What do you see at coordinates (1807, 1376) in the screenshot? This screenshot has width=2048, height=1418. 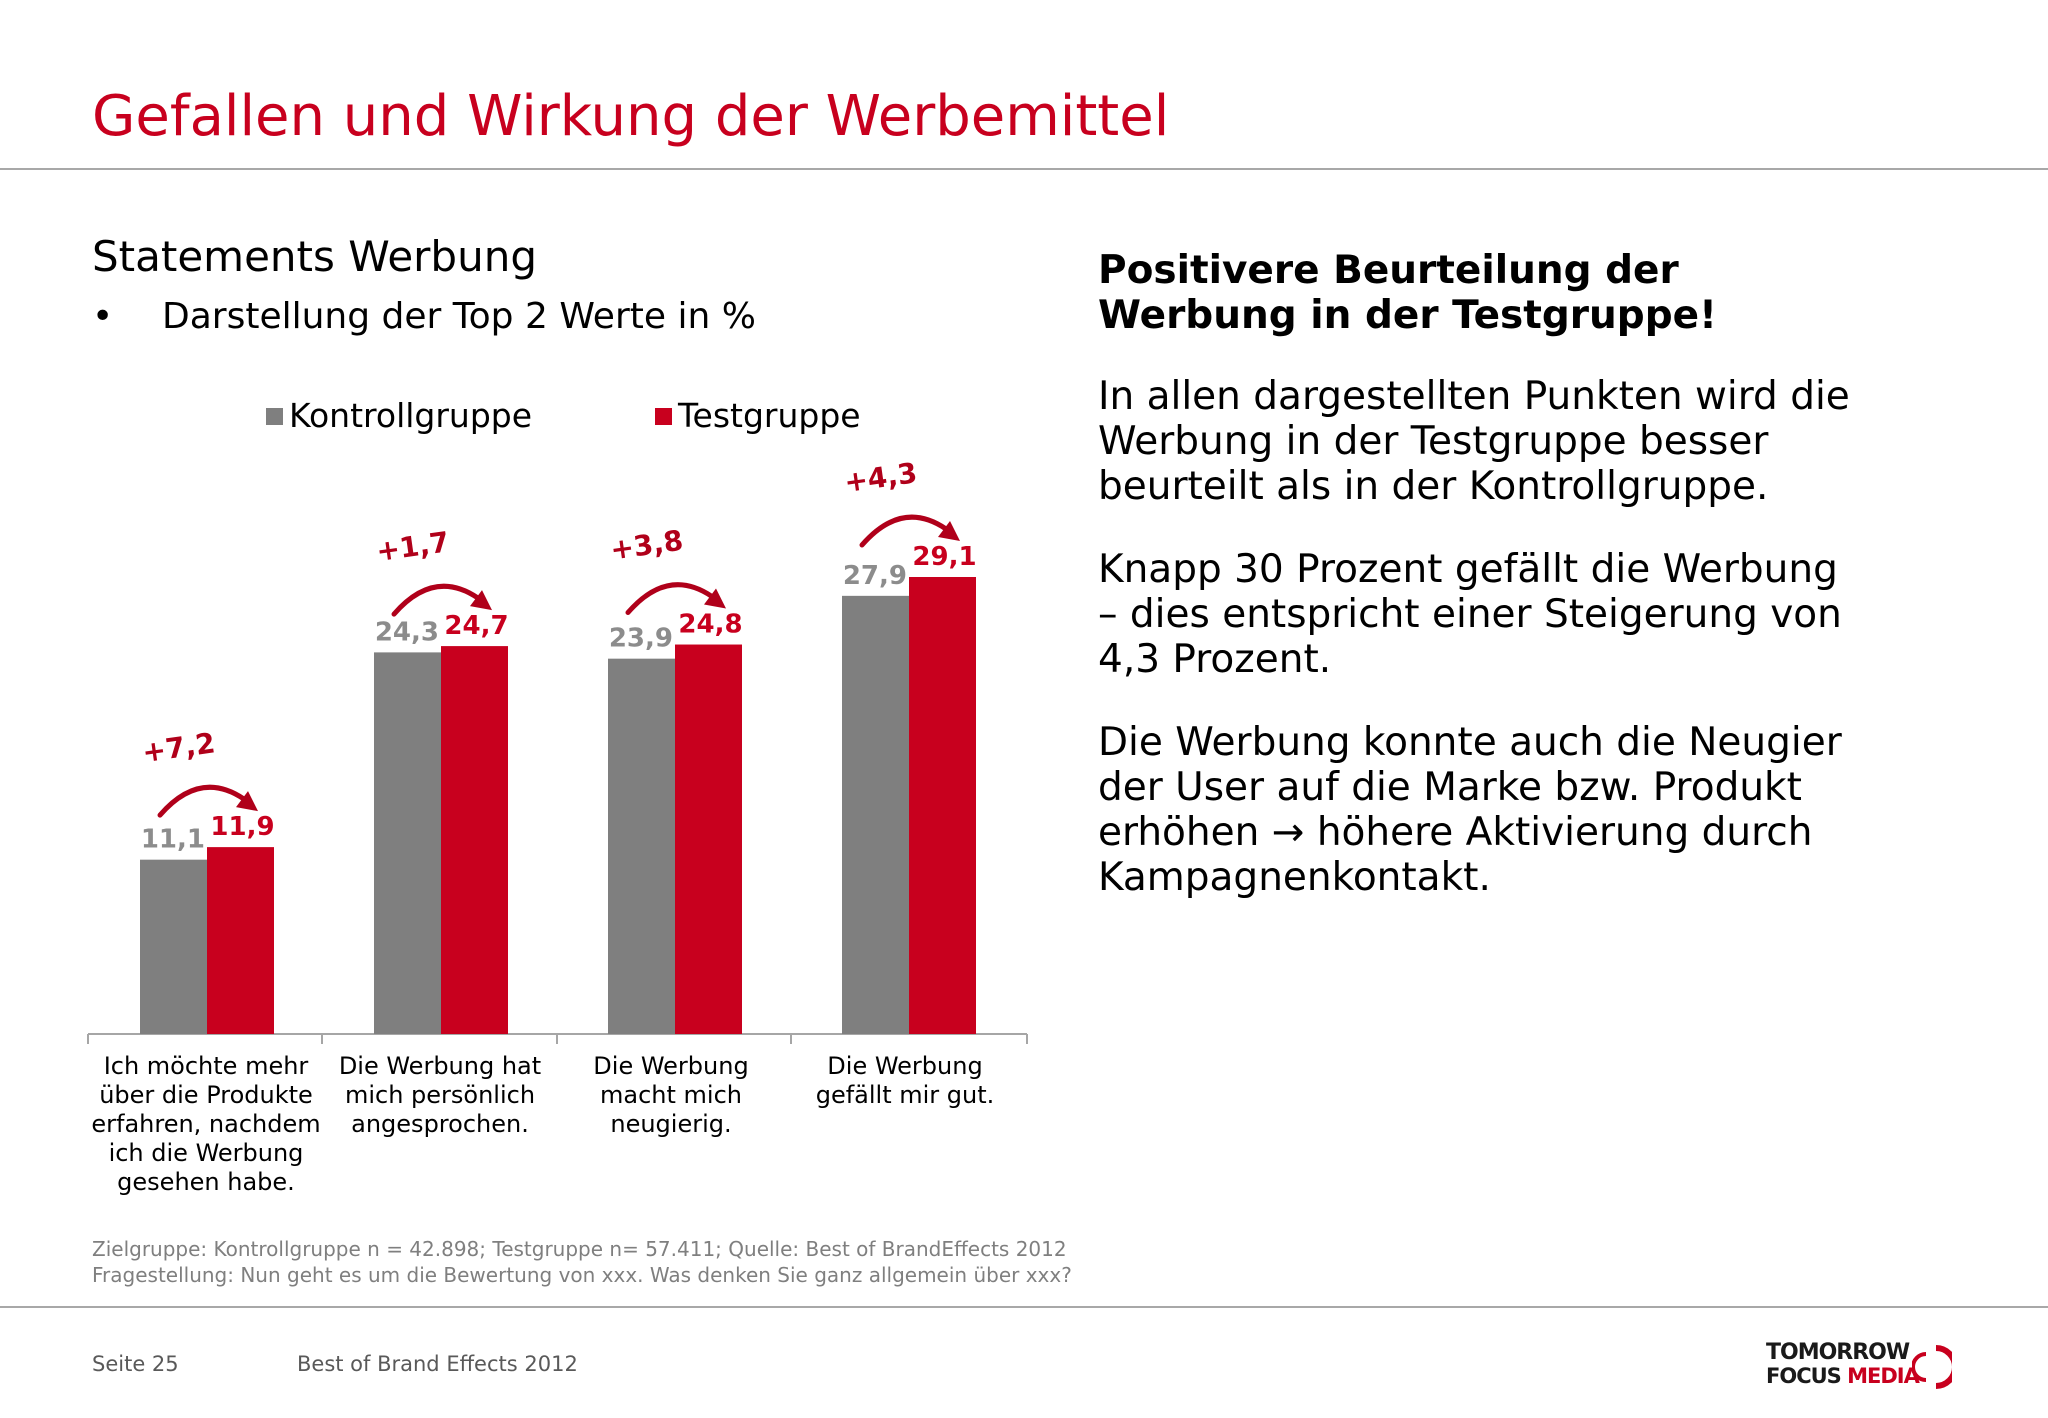 I see `logo-text-focus: FOCUS` at bounding box center [1807, 1376].